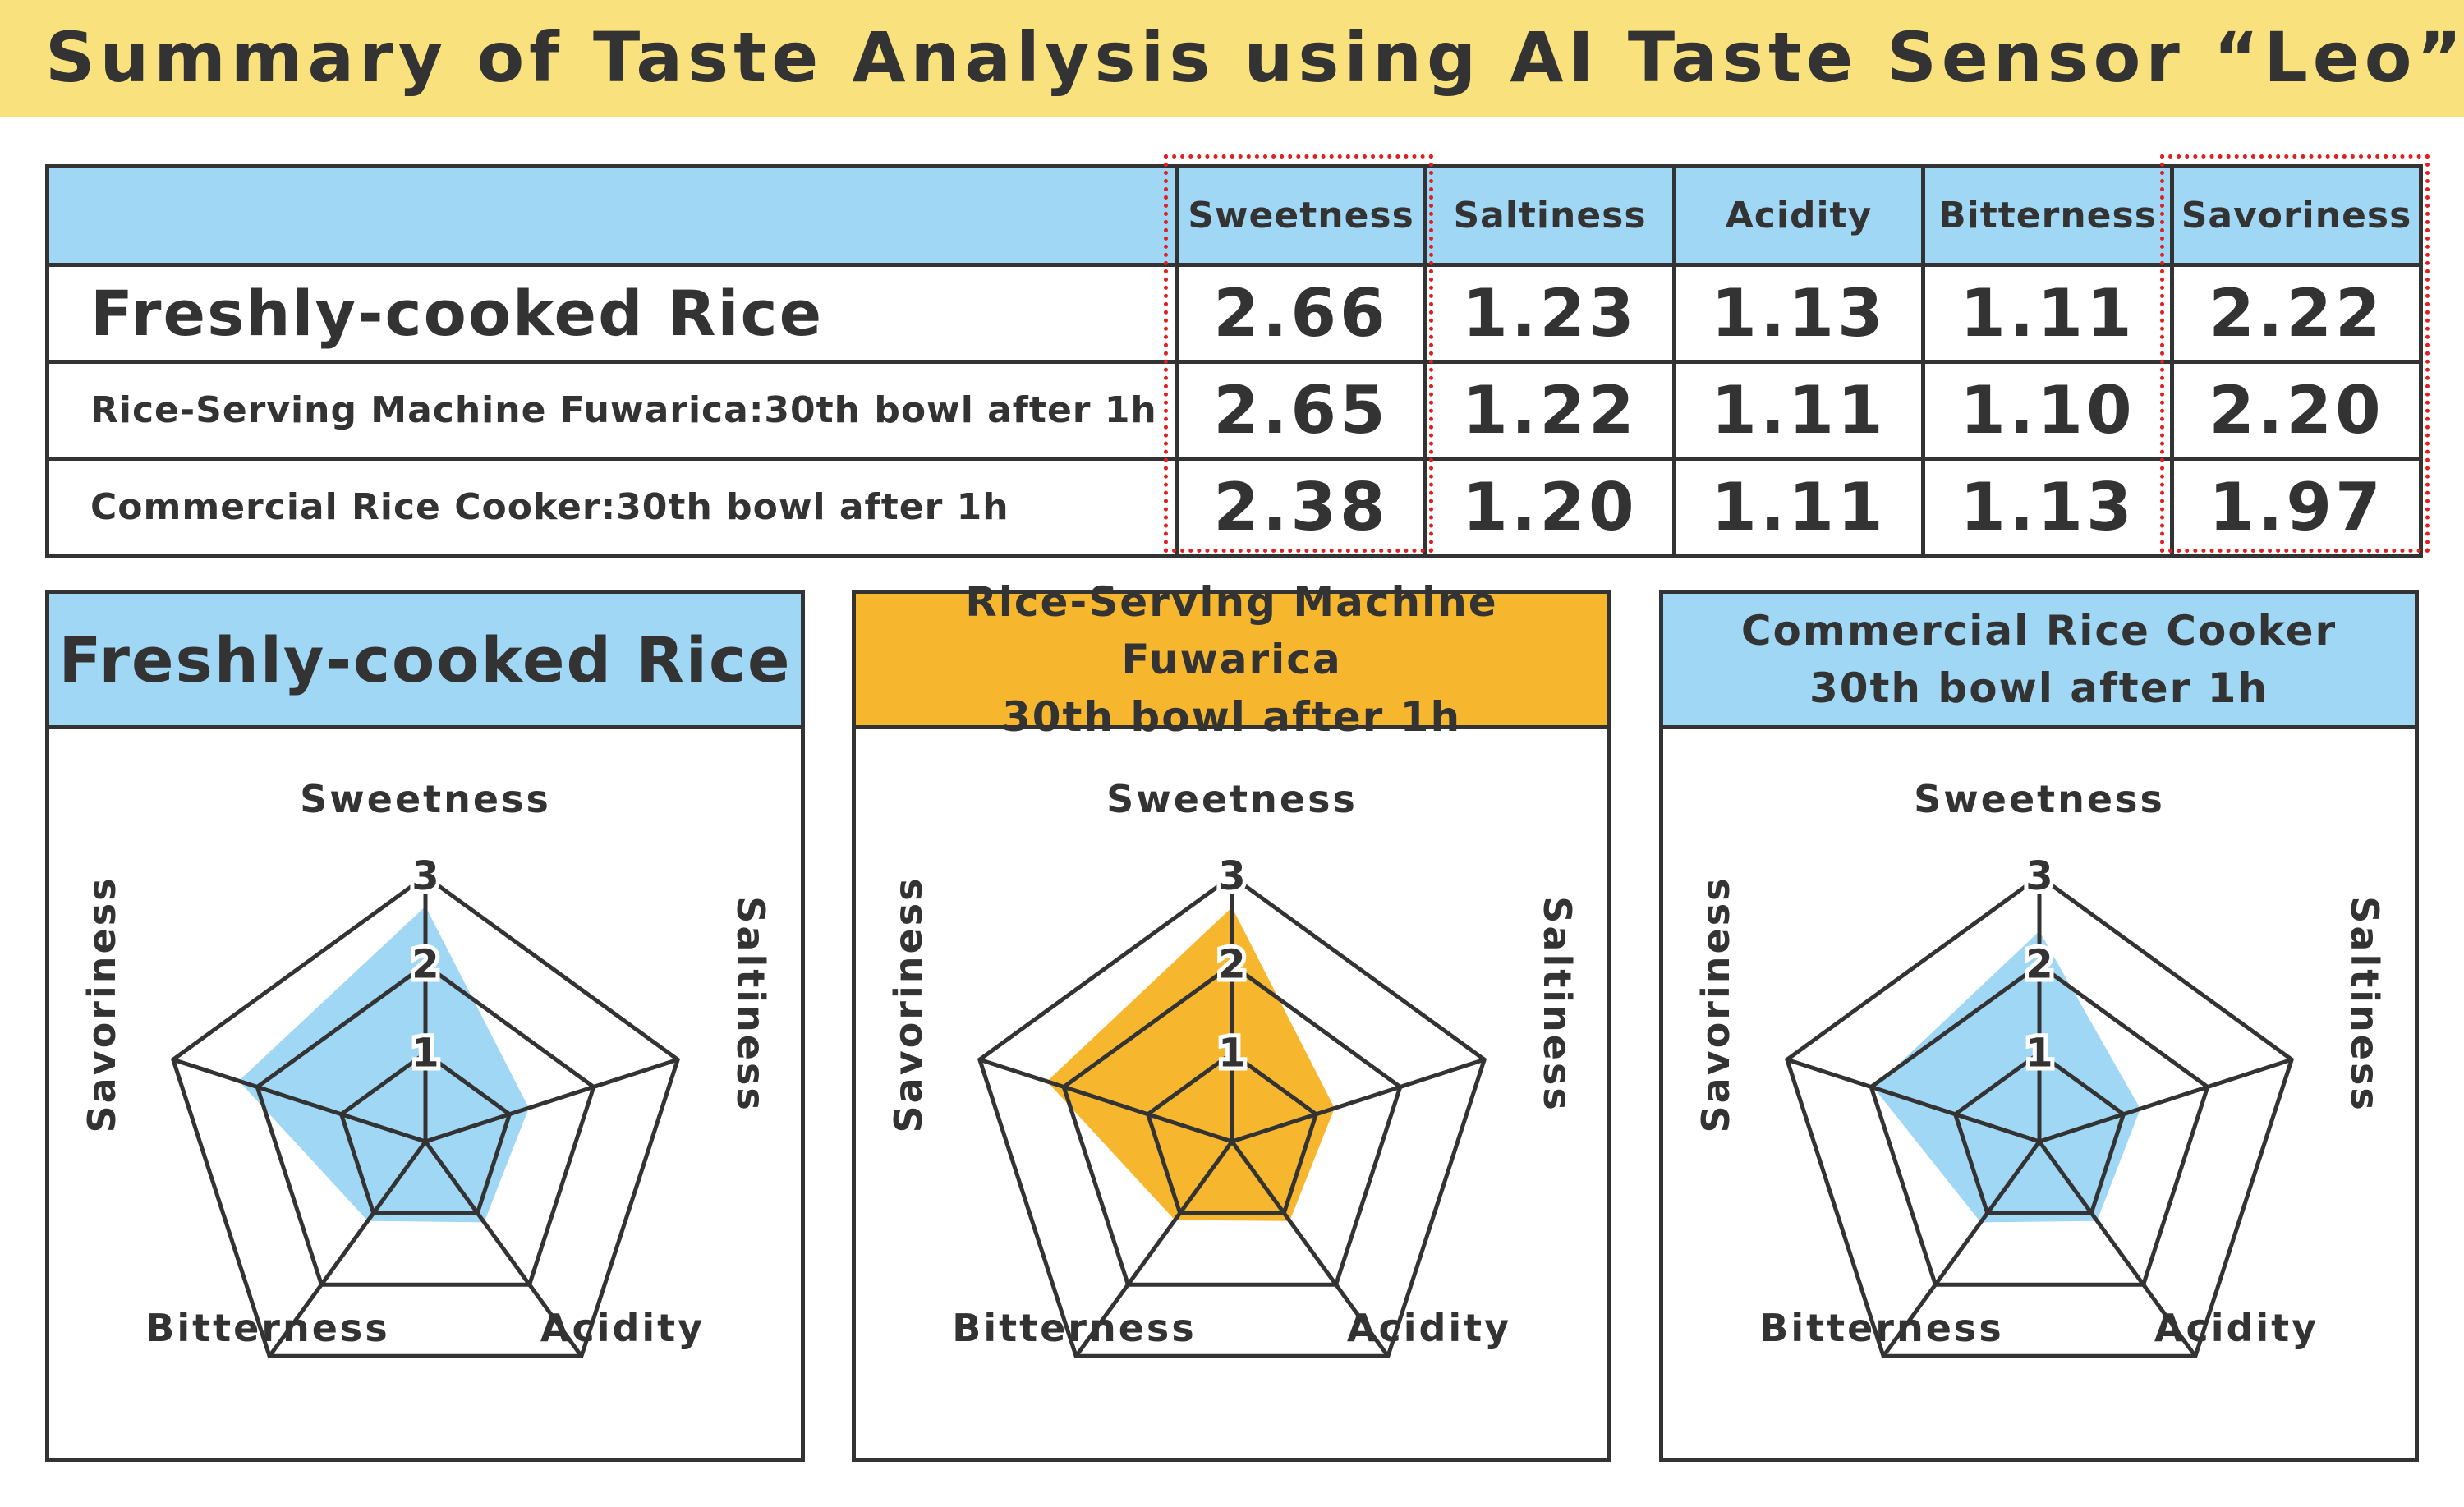  Describe the element at coordinates (1301, 216) in the screenshot. I see `column-header-sweetness: Sweetness` at that location.